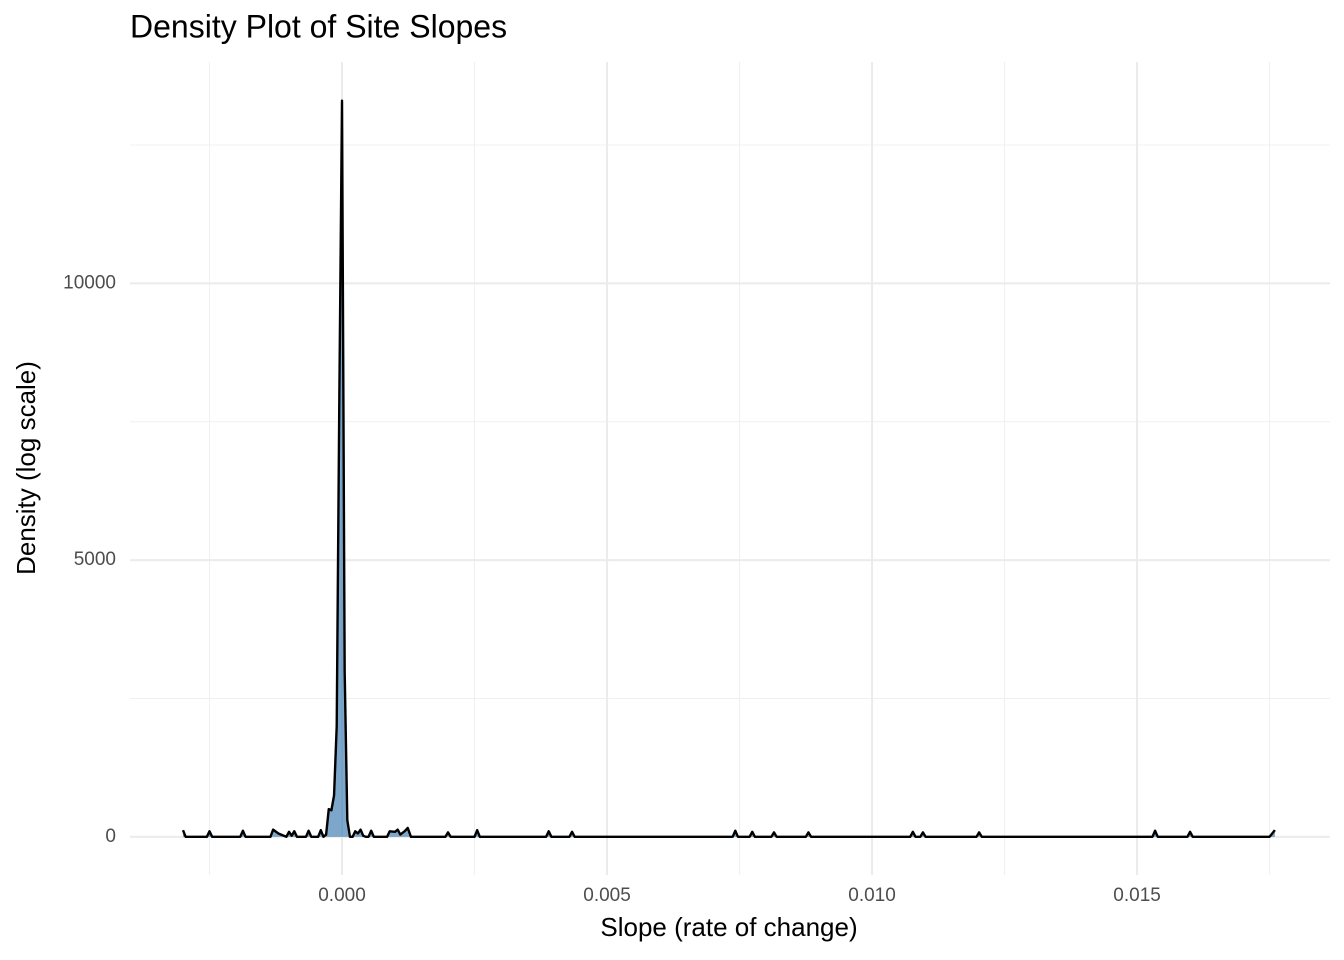  I want to click on x-tick-label: 0.005, so click(607, 895).